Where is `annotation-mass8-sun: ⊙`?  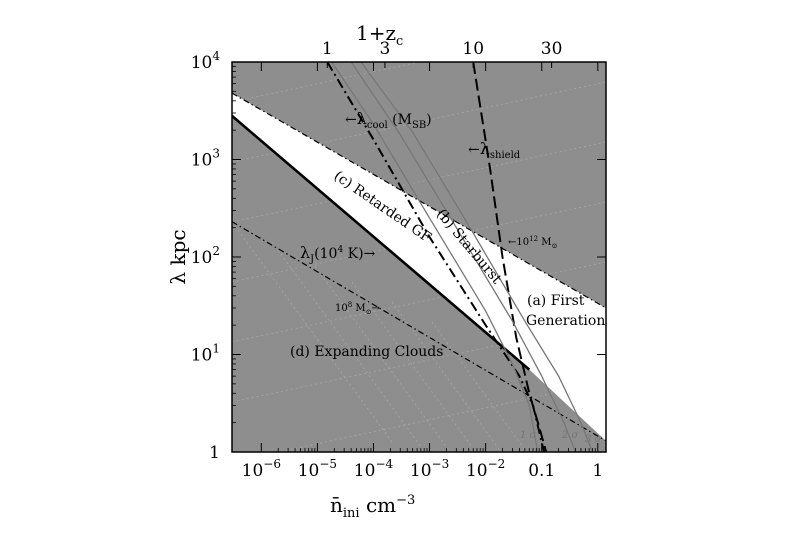 annotation-mass8-sun: ⊙ is located at coordinates (369, 312).